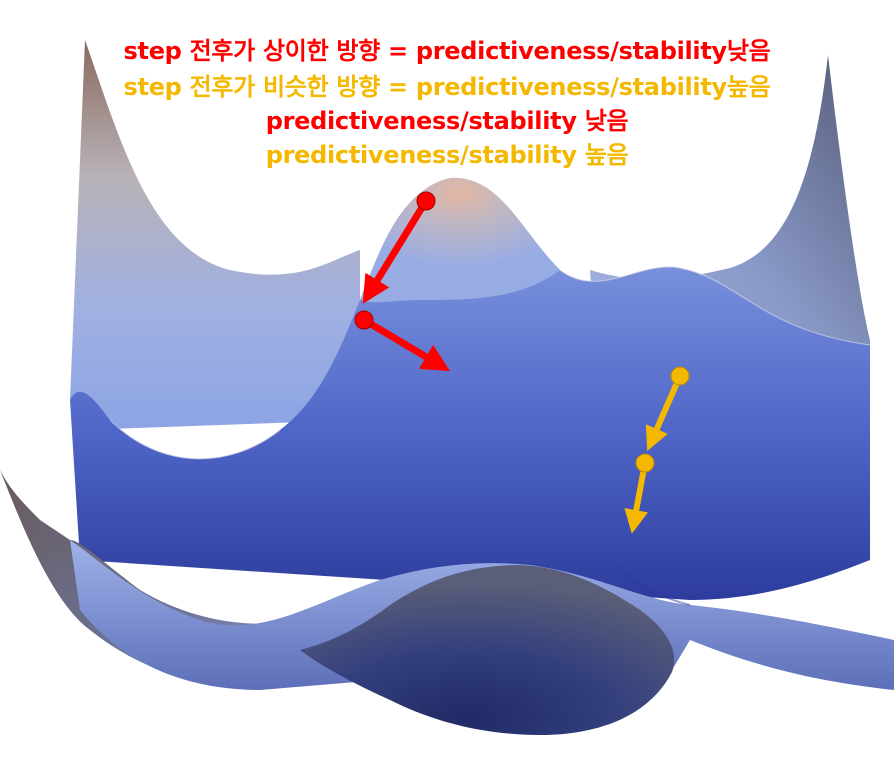  Describe the element at coordinates (447, 121) in the screenshot. I see `caption-low-stability: predictiveness/stability 낮음` at that location.